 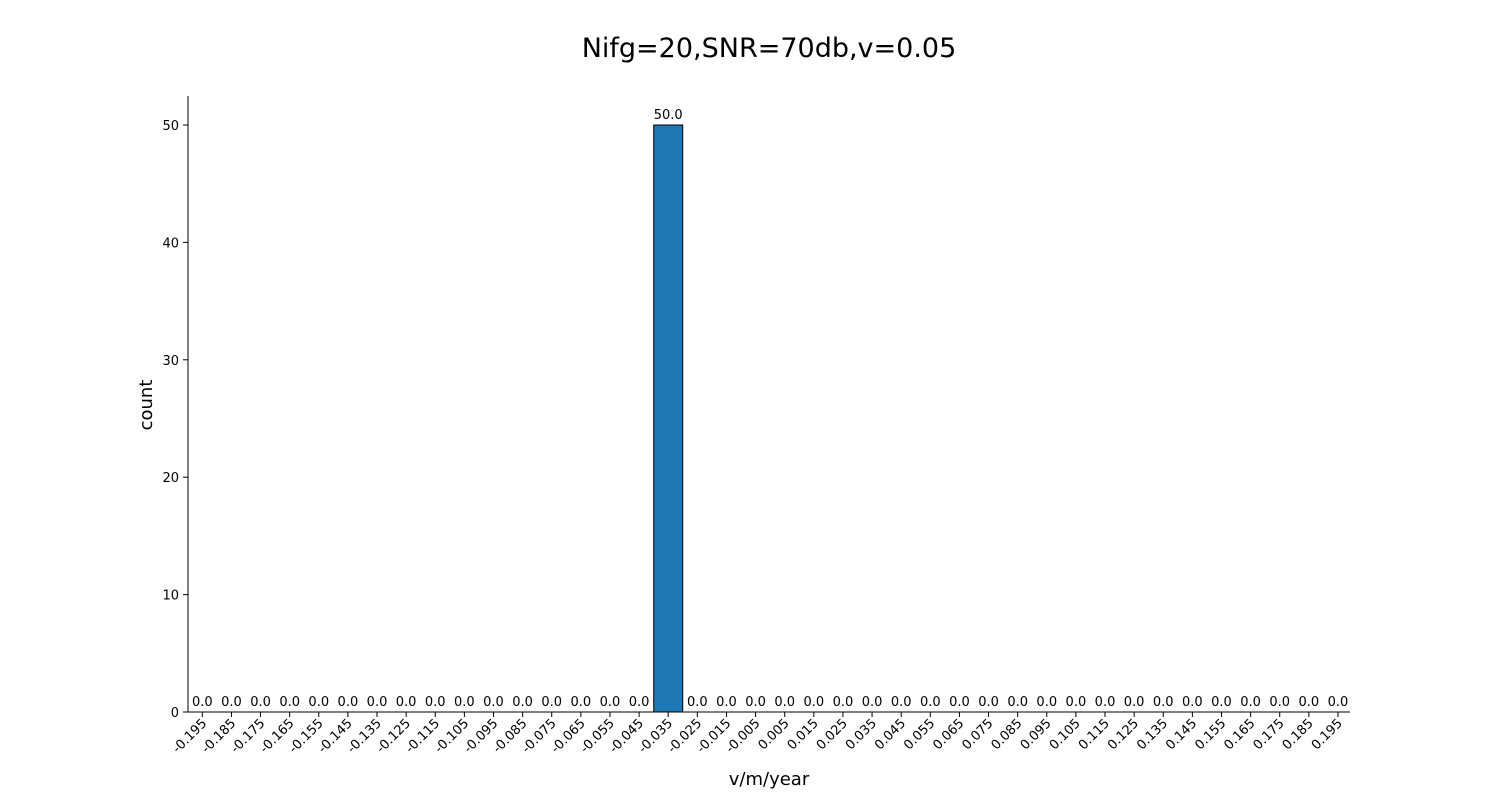 I want to click on data-label--0.095: 0.0, so click(x=493, y=702).